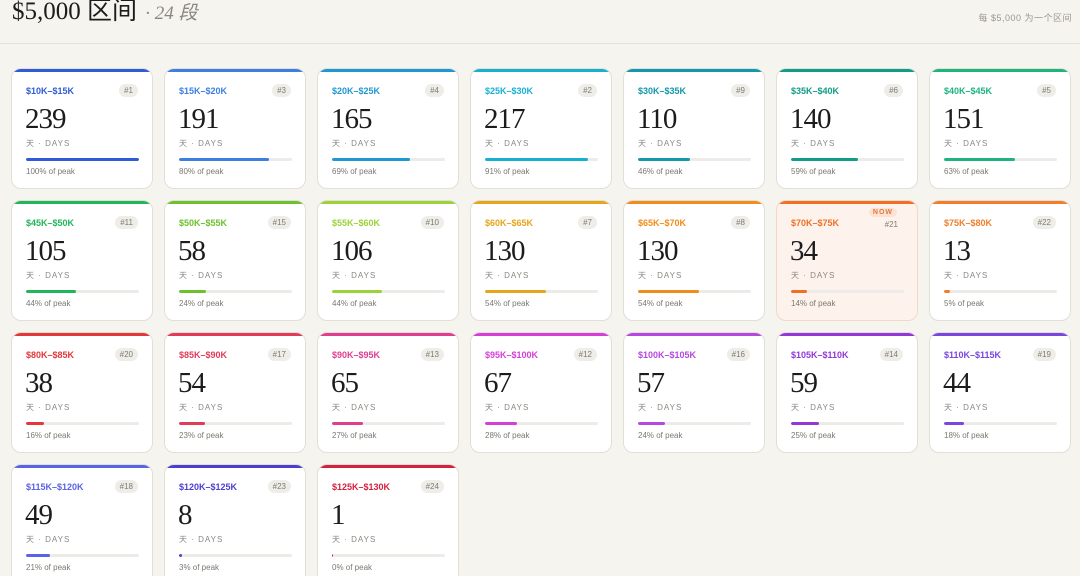  What do you see at coordinates (55, 487) in the screenshot?
I see `bucket-range: $115K–$120K` at bounding box center [55, 487].